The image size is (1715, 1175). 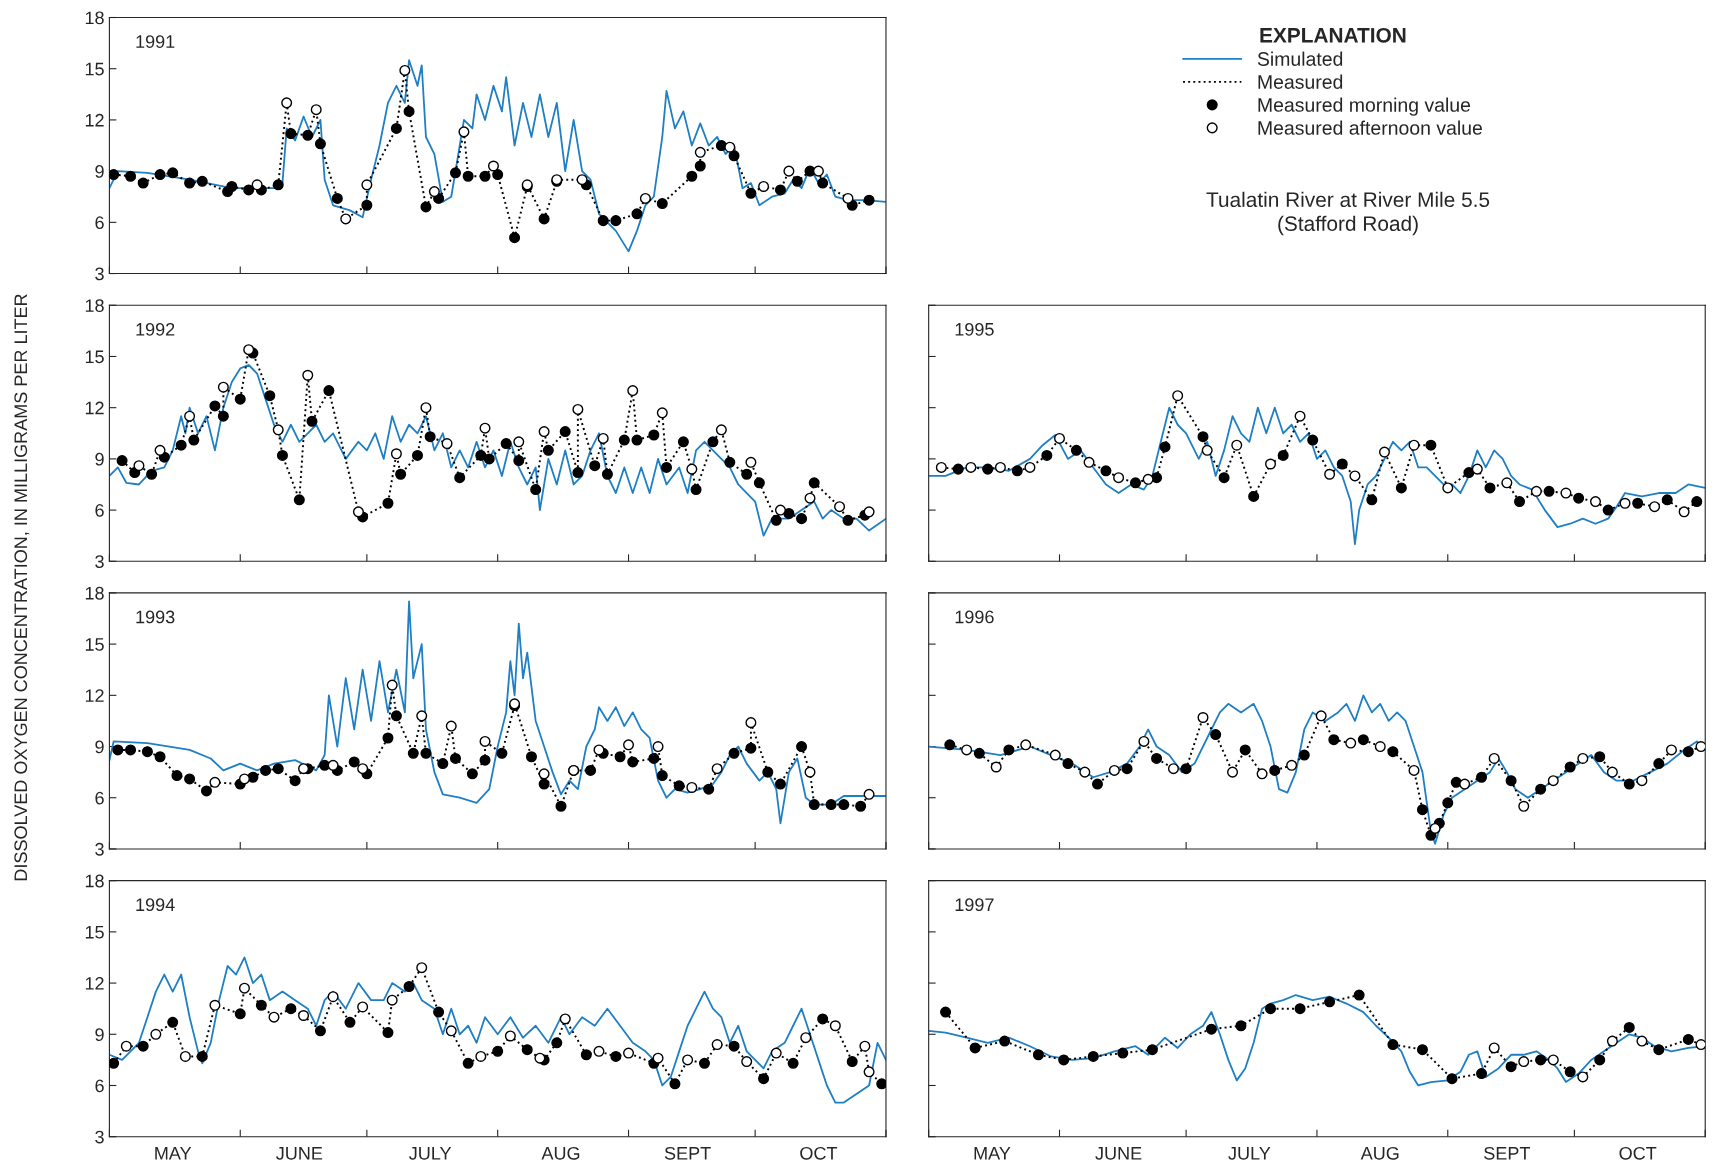 I want to click on annotation: 1993, so click(x=155, y=617).